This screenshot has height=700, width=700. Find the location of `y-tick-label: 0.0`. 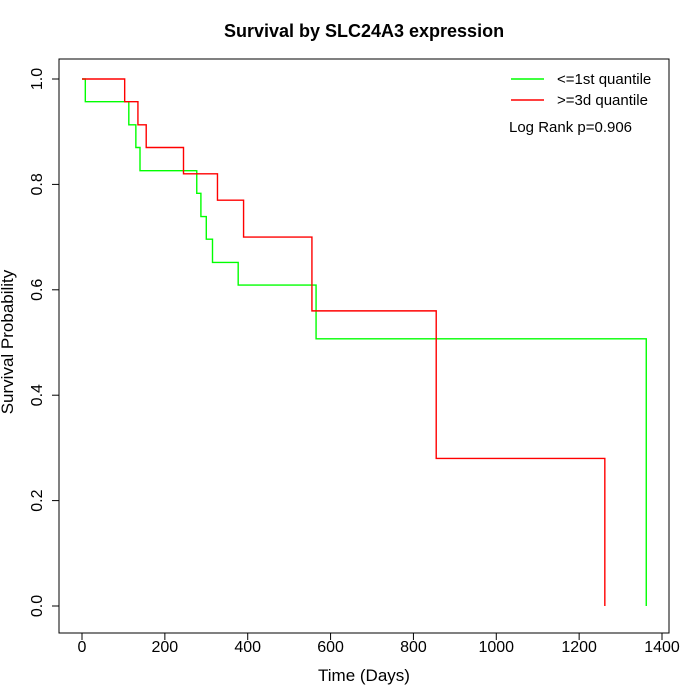

y-tick-label: 0.0 is located at coordinates (37, 606).